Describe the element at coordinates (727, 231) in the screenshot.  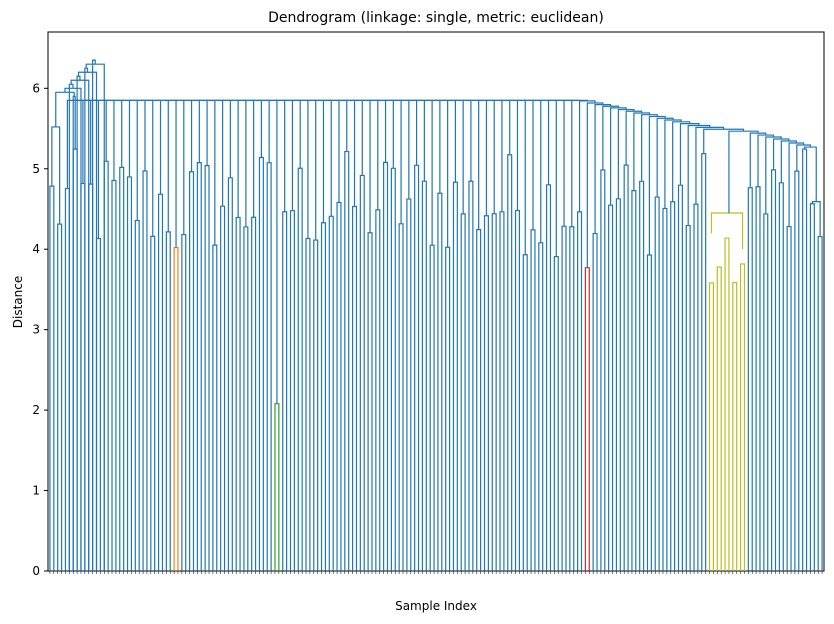
I see `yellow-cluster-merge` at that location.